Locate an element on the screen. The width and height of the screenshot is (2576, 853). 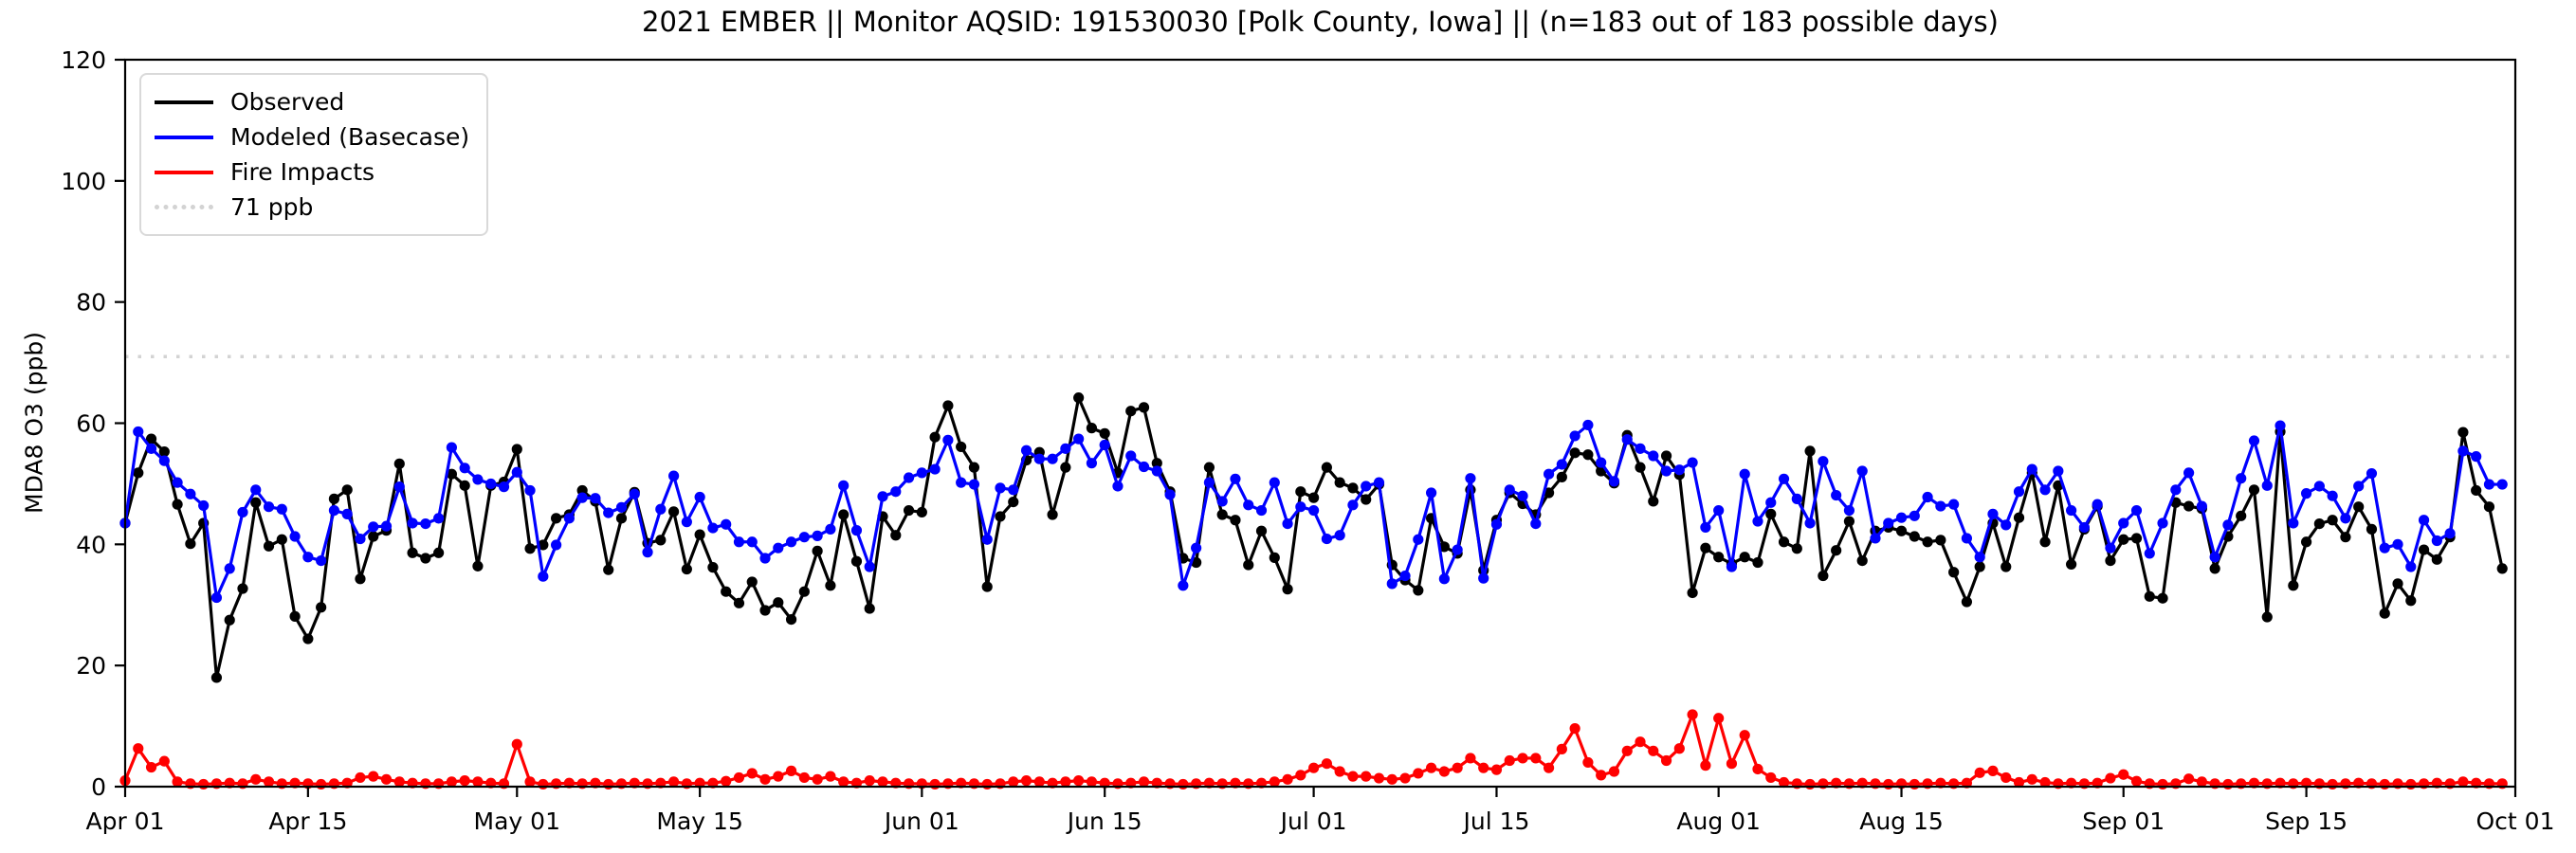
x-tick-label: Jul 15 is located at coordinates (1496, 821).